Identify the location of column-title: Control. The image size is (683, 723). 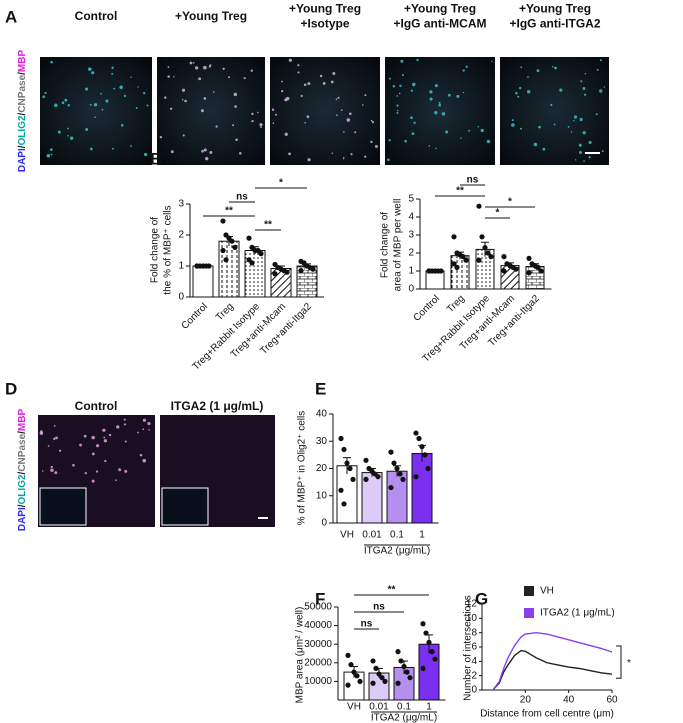
(96, 16).